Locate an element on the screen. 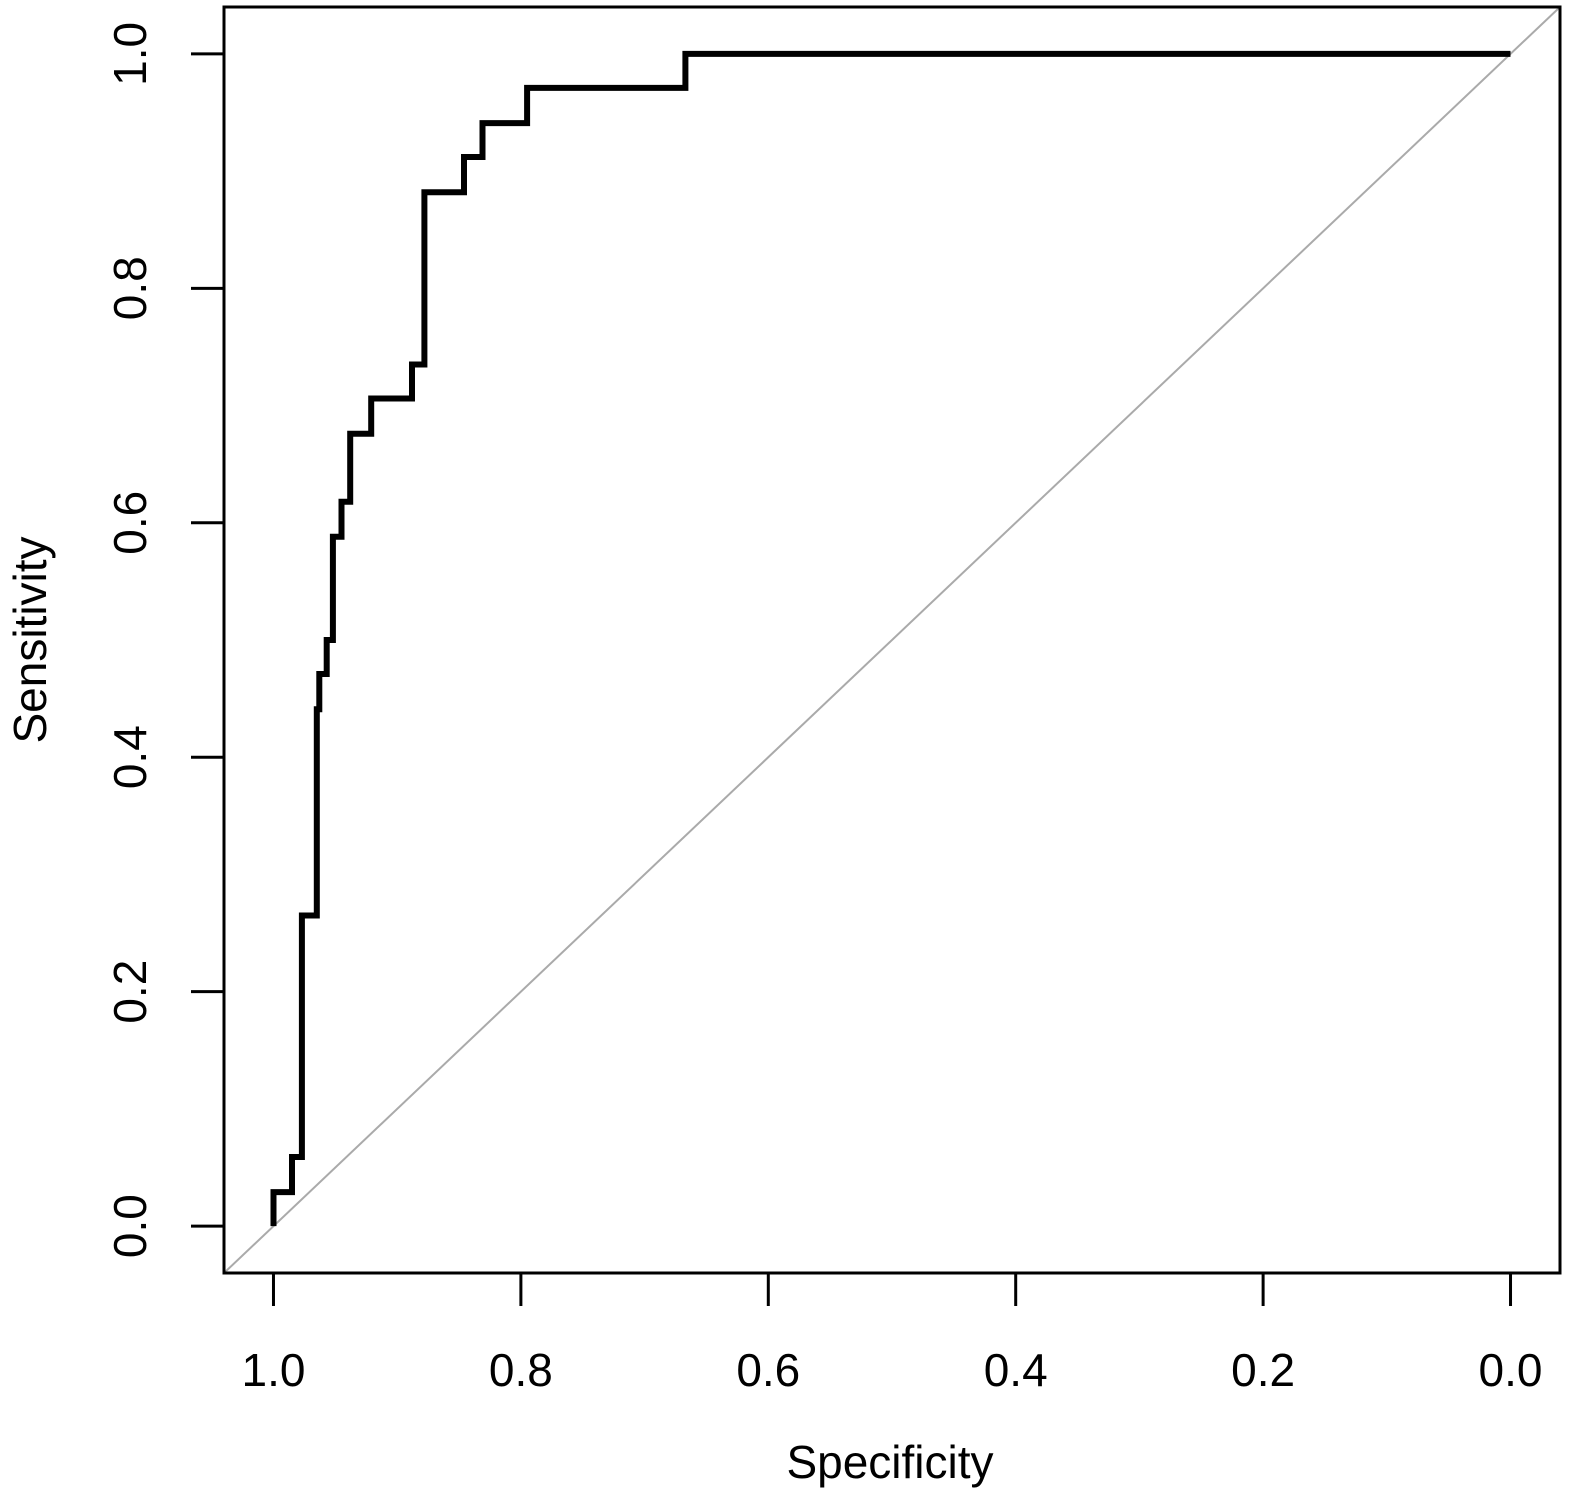  y-axis-label: Sensitivity is located at coordinates (30, 639).